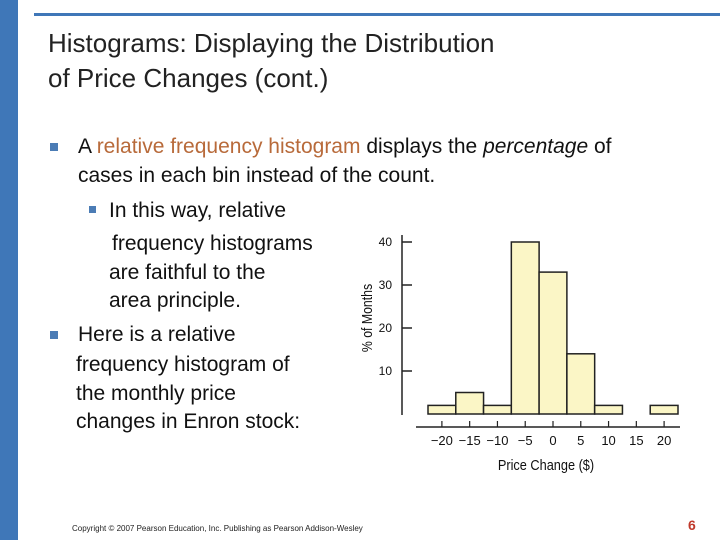  Describe the element at coordinates (470, 440) in the screenshot. I see `x-tick-label: −15` at that location.